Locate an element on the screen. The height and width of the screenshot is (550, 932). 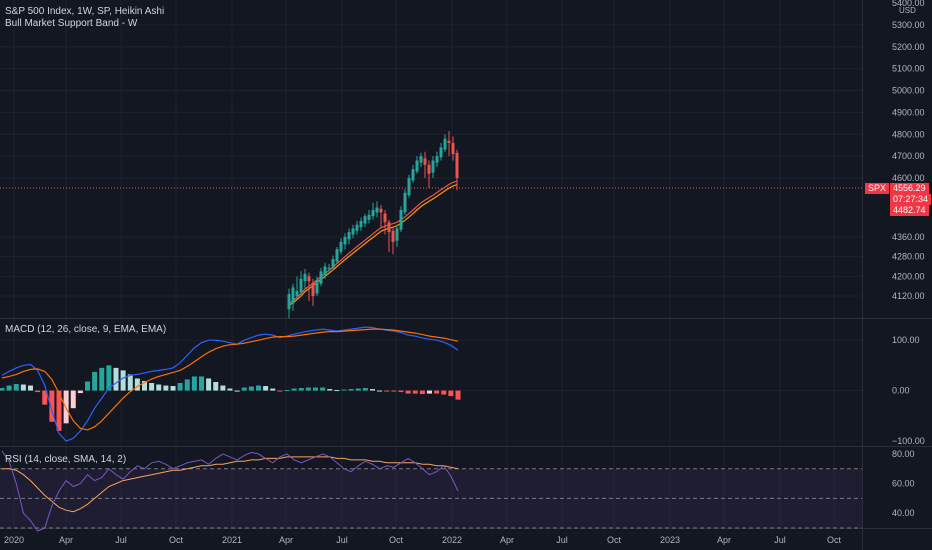
rsi-line is located at coordinates (230, 491).